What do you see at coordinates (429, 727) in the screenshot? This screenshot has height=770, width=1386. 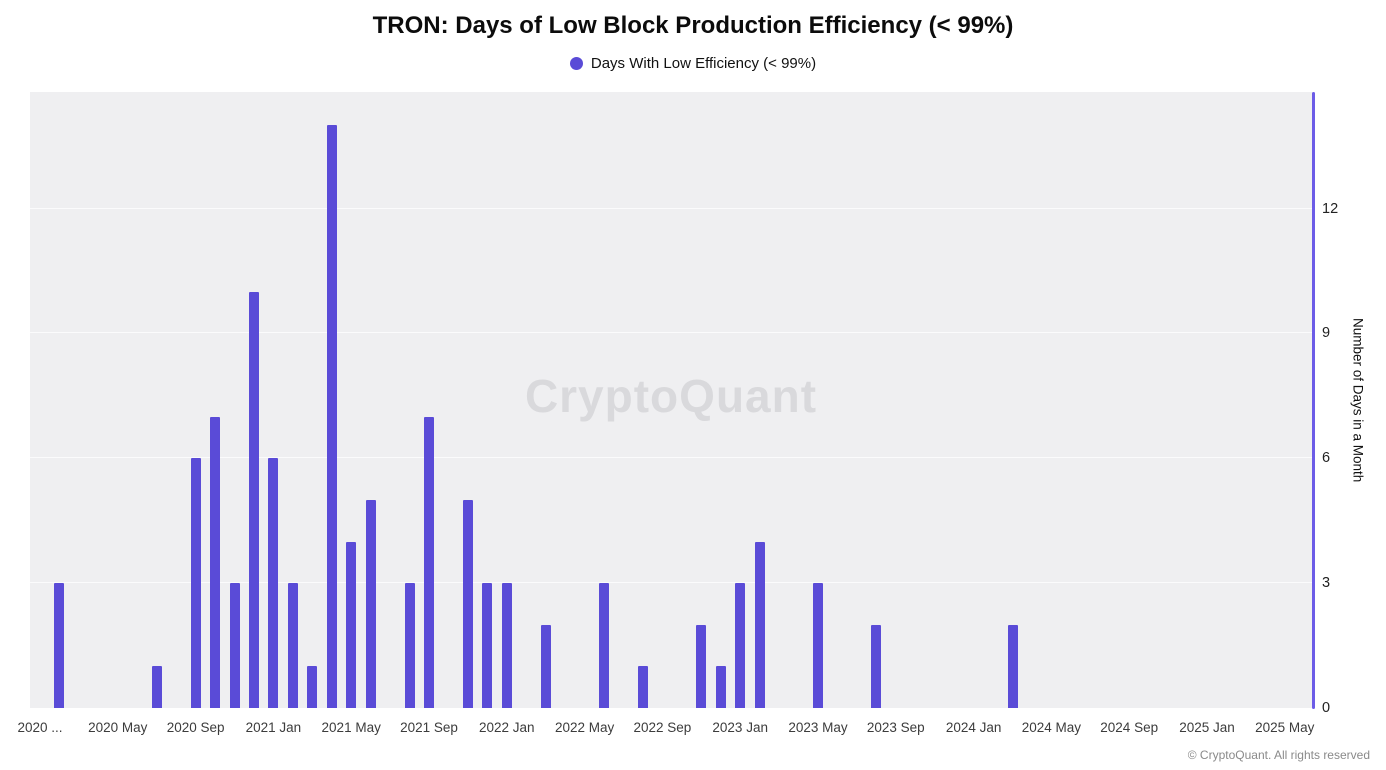 I see `x-tick-label: 2021 Sep` at bounding box center [429, 727].